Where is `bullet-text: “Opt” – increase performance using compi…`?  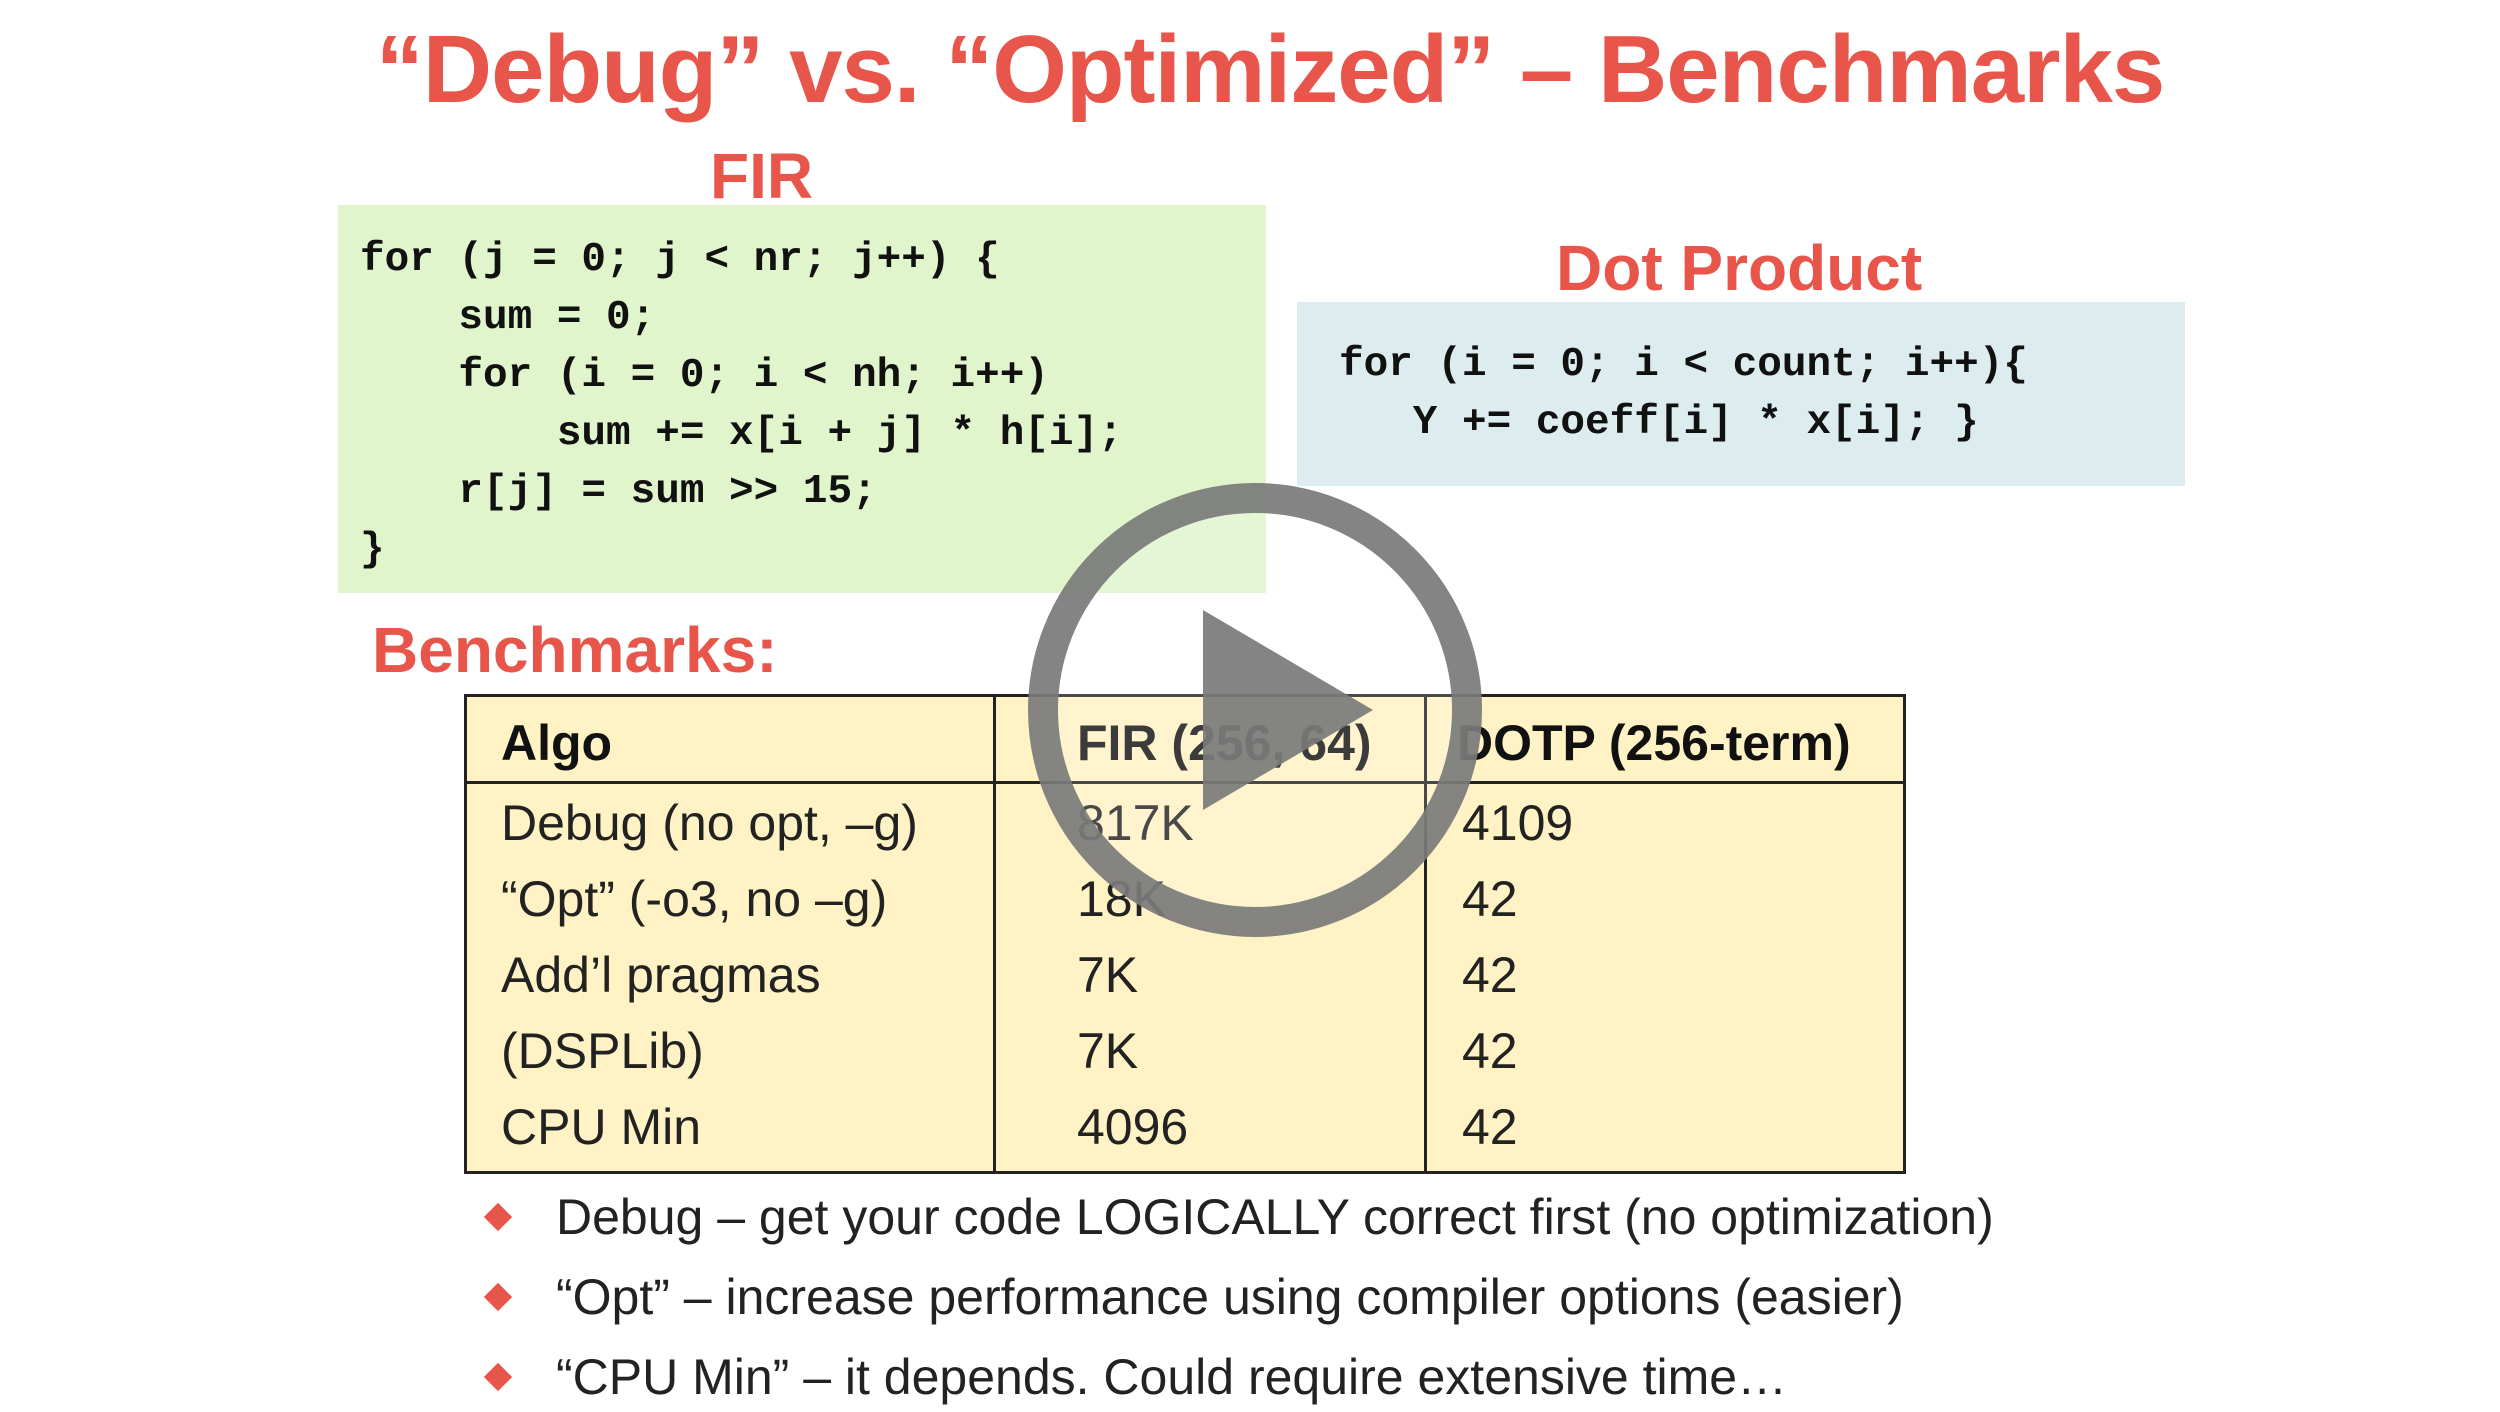
bullet-text: “Opt” – increase performance using compi… is located at coordinates (1230, 1297).